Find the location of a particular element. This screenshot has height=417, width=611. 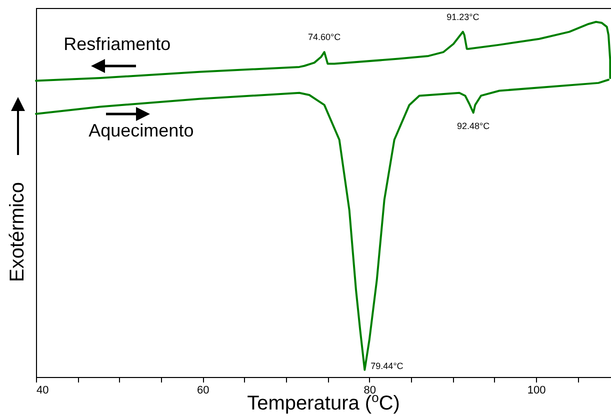

annotation: 74.60°C is located at coordinates (325, 37).